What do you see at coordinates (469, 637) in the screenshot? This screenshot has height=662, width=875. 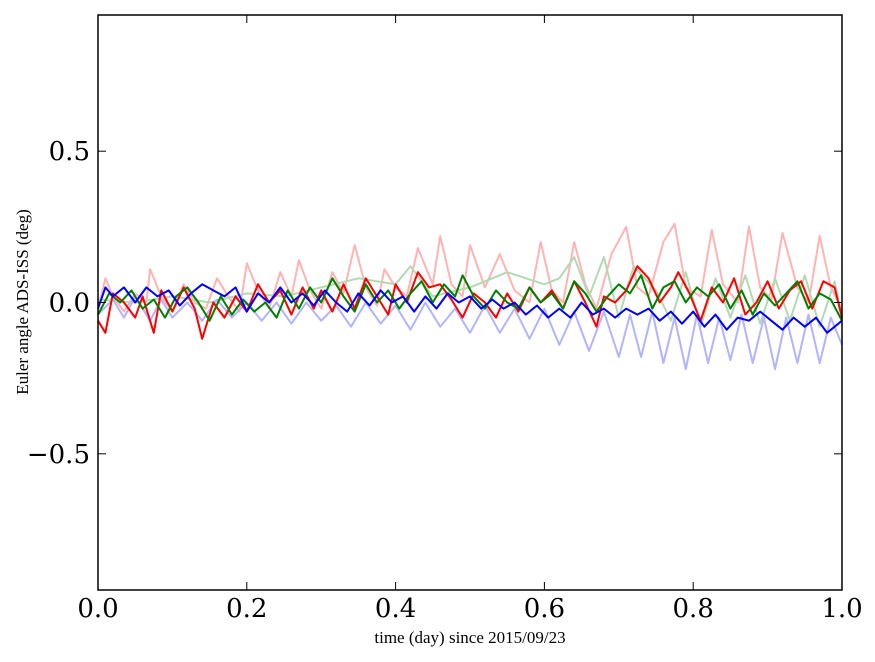 I see `x-axis-label: time (day) since 2015/09/23` at bounding box center [469, 637].